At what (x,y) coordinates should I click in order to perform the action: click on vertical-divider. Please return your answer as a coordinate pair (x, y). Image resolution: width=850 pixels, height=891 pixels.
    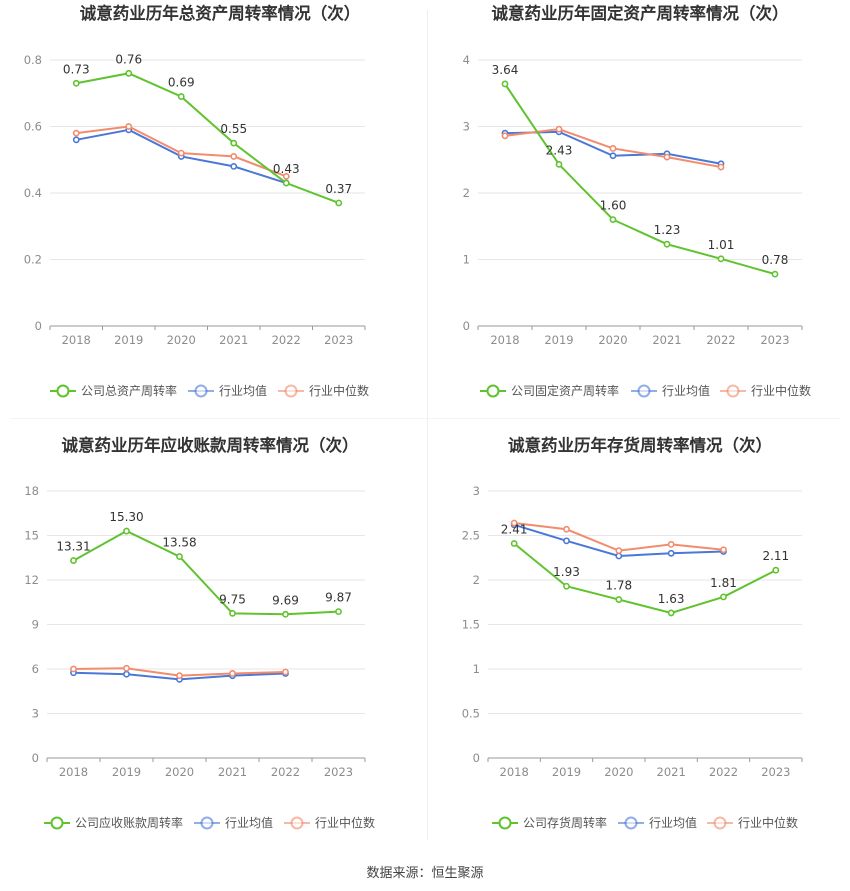
    Looking at the image, I should click on (427, 425).